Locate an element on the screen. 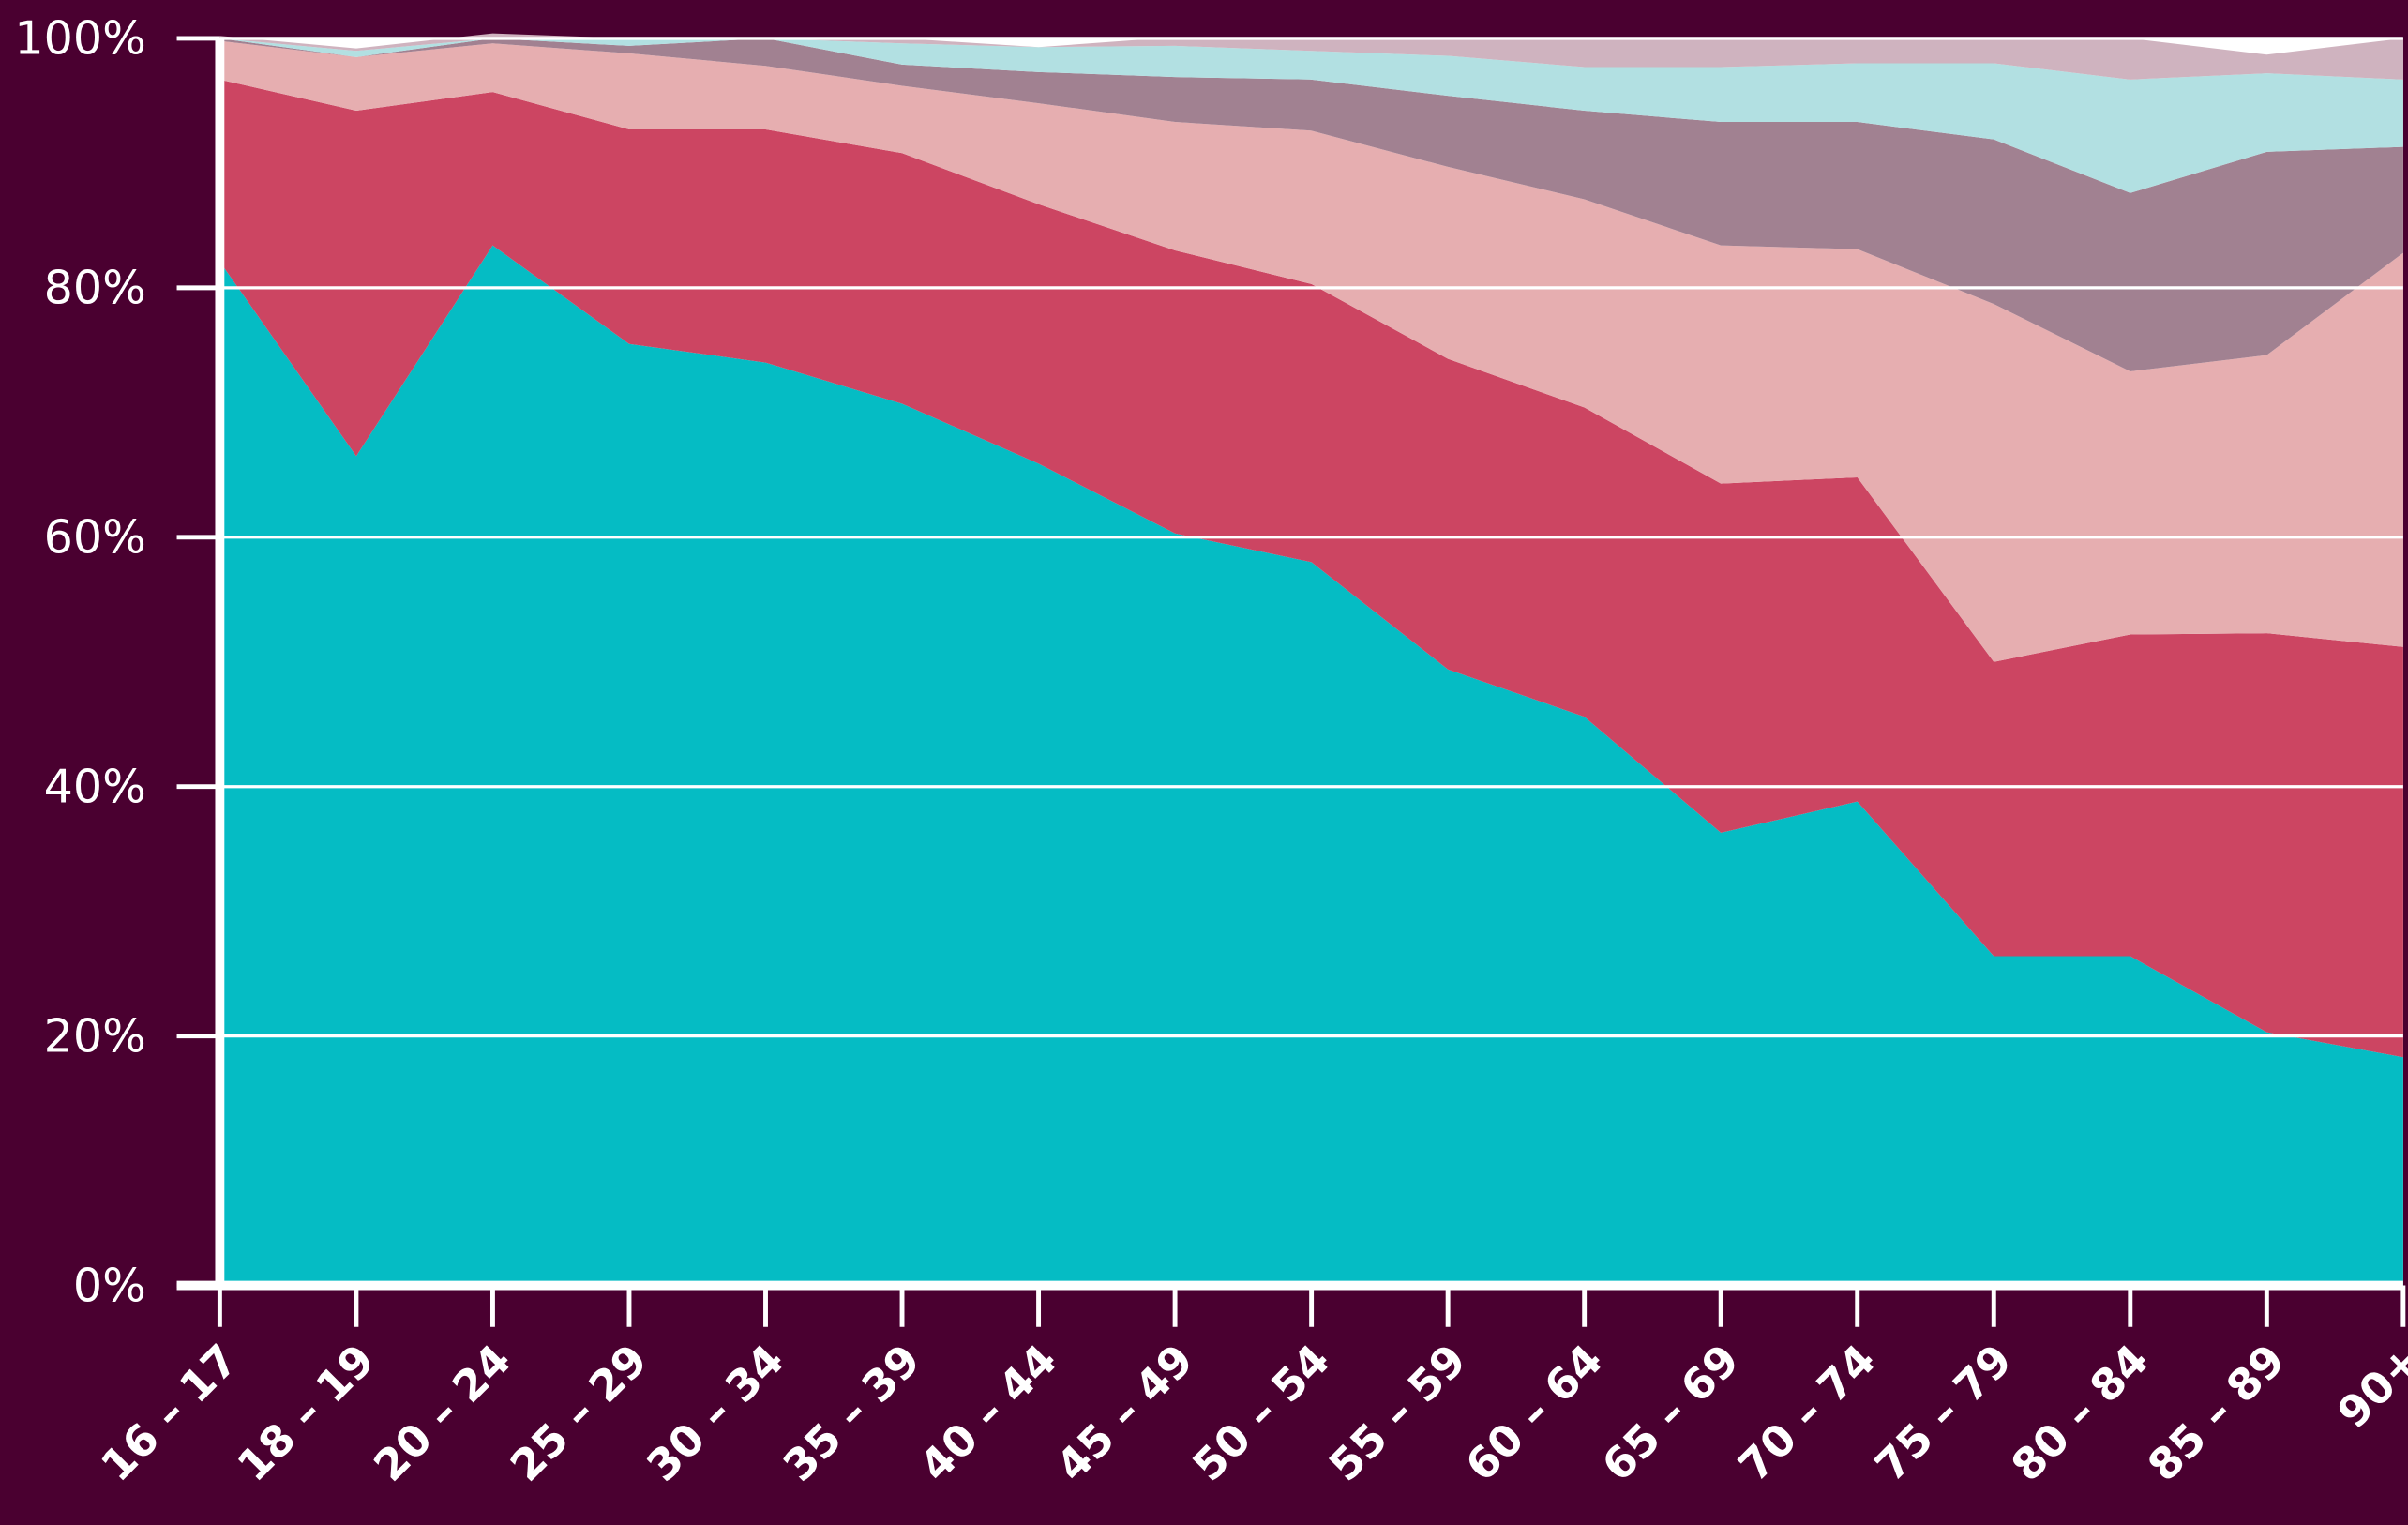  x-tick-label: 40 – 44 is located at coordinates (988, 1413).